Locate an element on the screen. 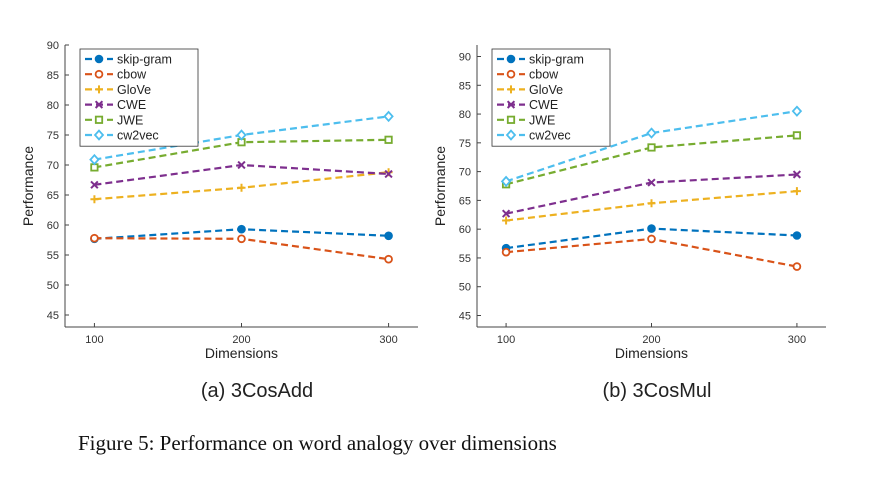 This screenshot has width=870, height=490. series-line-jwe is located at coordinates (651, 160).